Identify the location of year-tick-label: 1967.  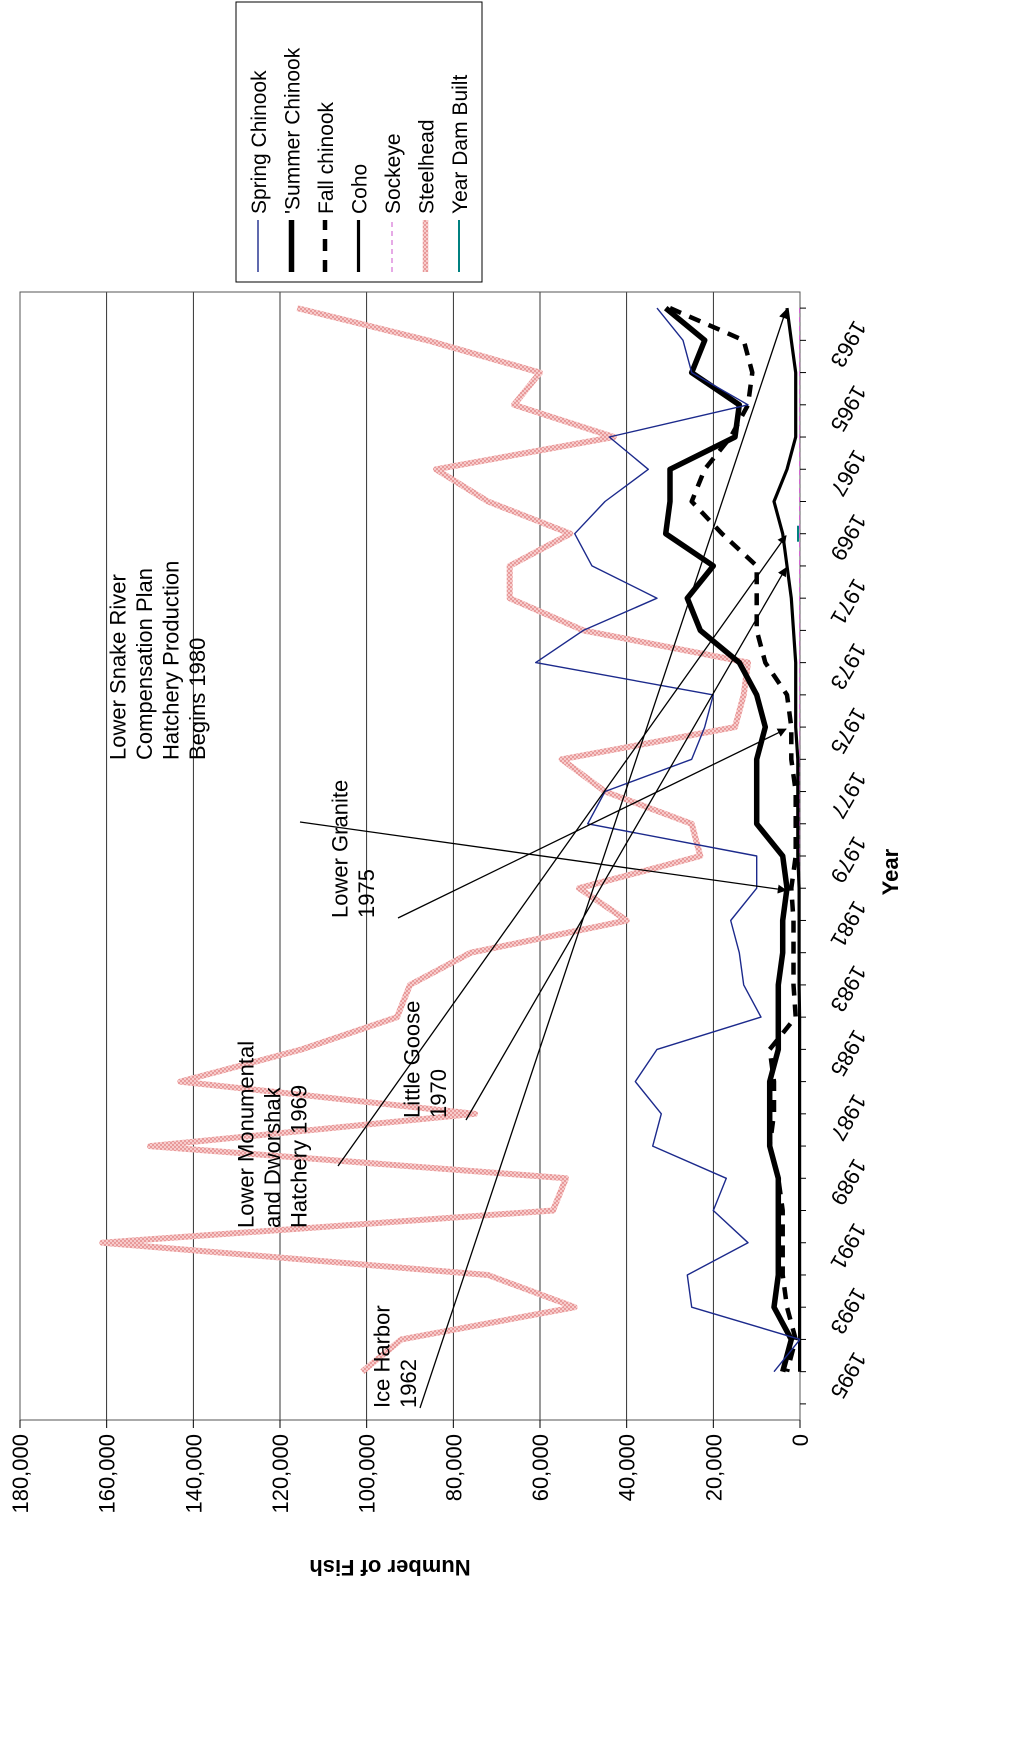
(848, 473).